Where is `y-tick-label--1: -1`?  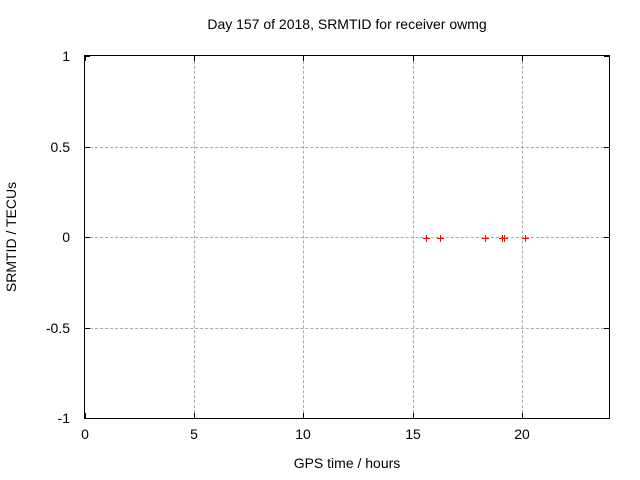
y-tick-label--1: -1 is located at coordinates (63, 418).